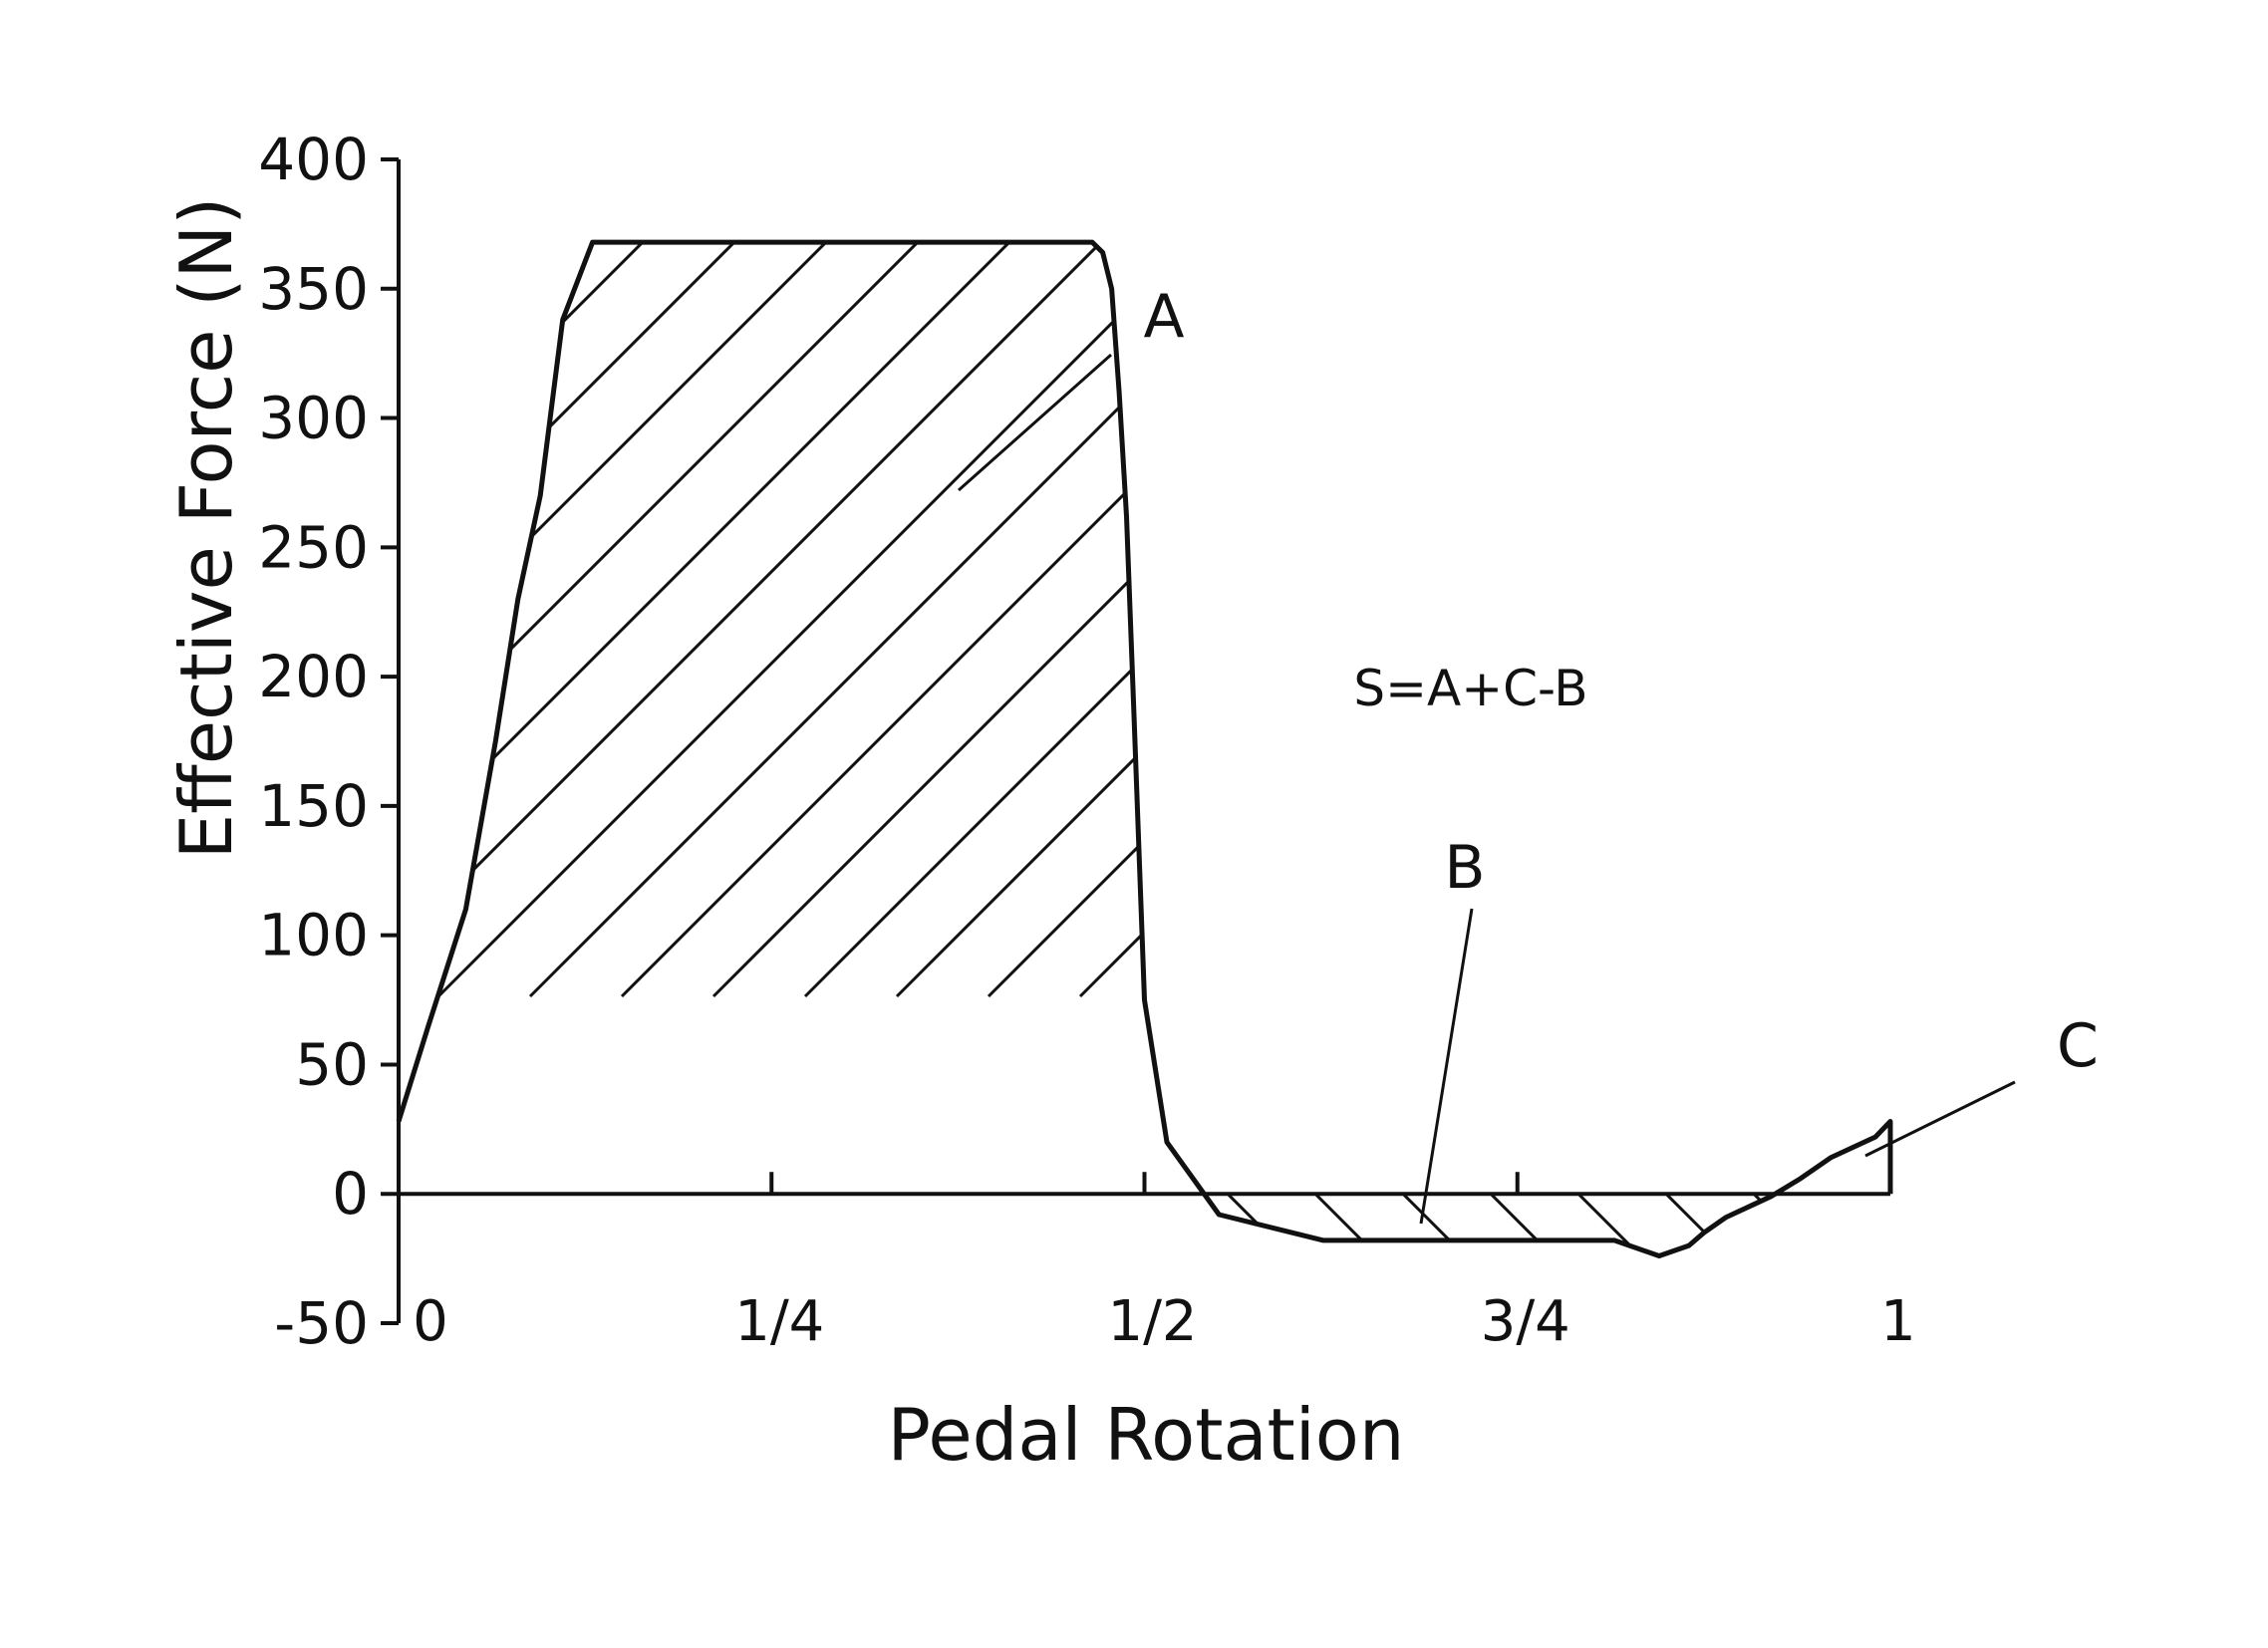 Image resolution: width=2268 pixels, height=1648 pixels. I want to click on x-axis-label: Pedal Rotation, so click(1147, 1435).